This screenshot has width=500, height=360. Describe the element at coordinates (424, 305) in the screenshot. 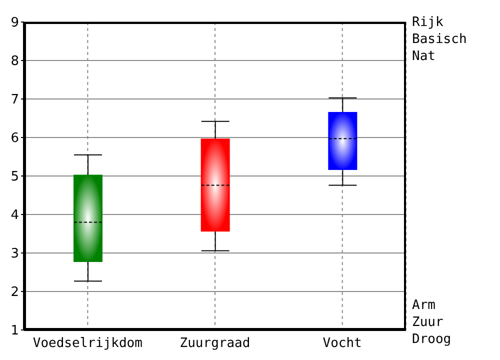

I see `text: Arm` at that location.